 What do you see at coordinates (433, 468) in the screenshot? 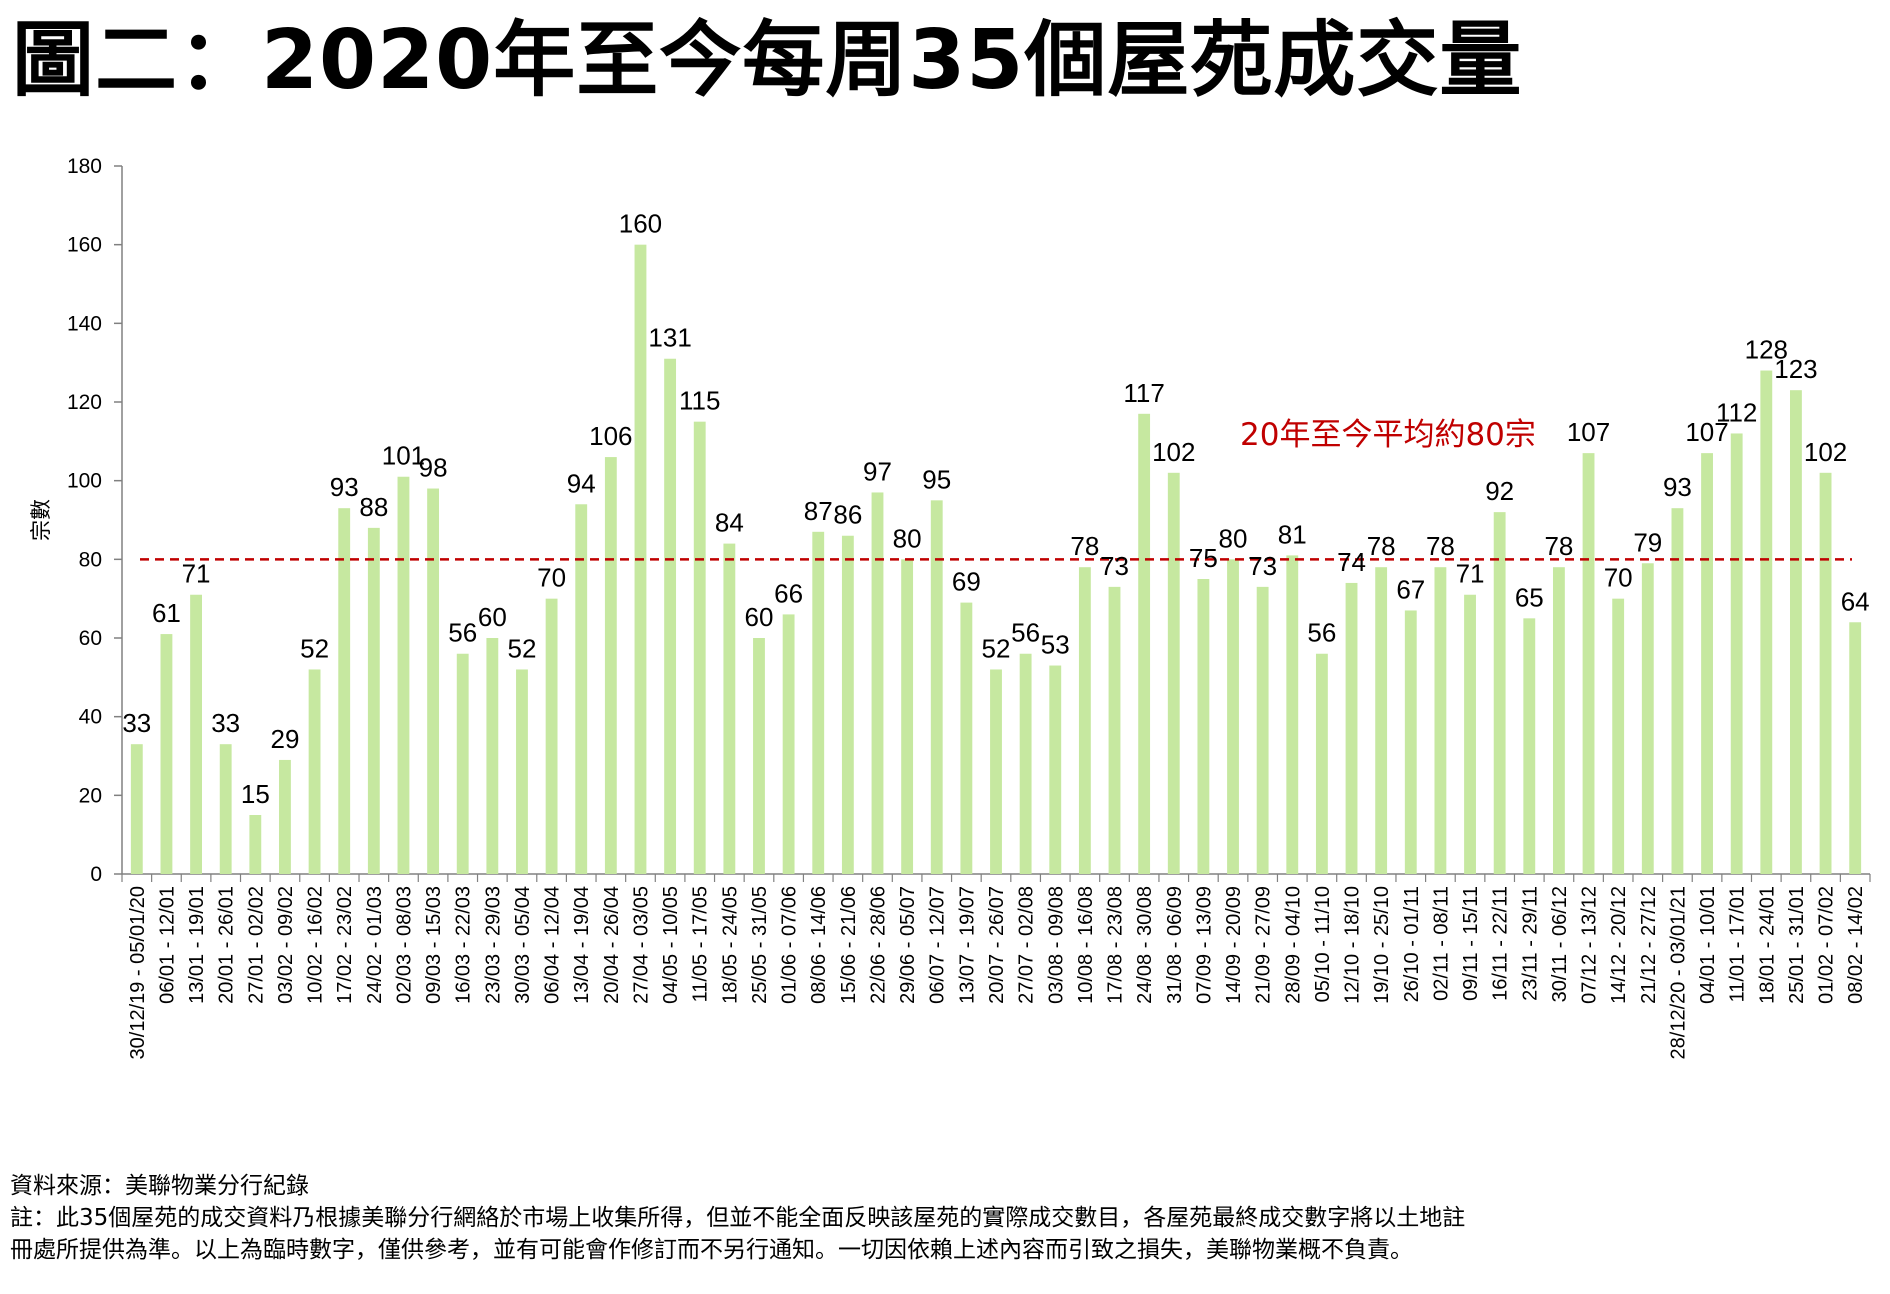
I see `data-label: 98` at bounding box center [433, 468].